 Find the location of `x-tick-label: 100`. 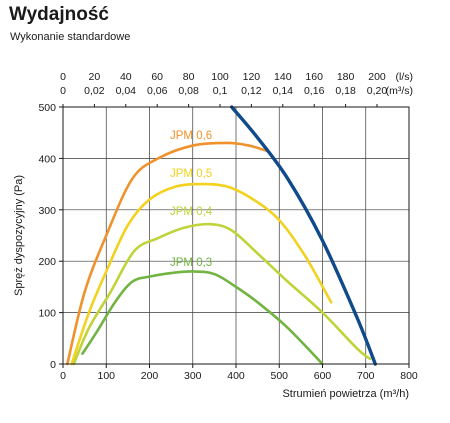

x-tick-label: 100 is located at coordinates (106, 376).